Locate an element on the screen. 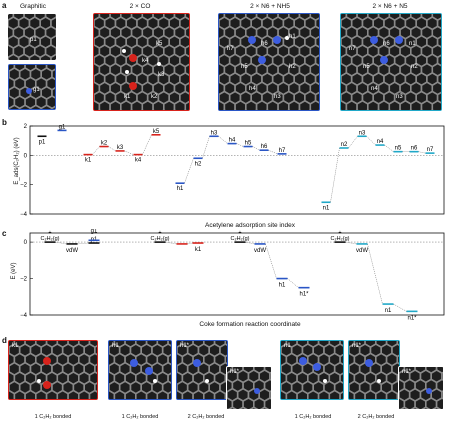 The image size is (450, 430). site-label-k5: k5 is located at coordinates (159, 44).